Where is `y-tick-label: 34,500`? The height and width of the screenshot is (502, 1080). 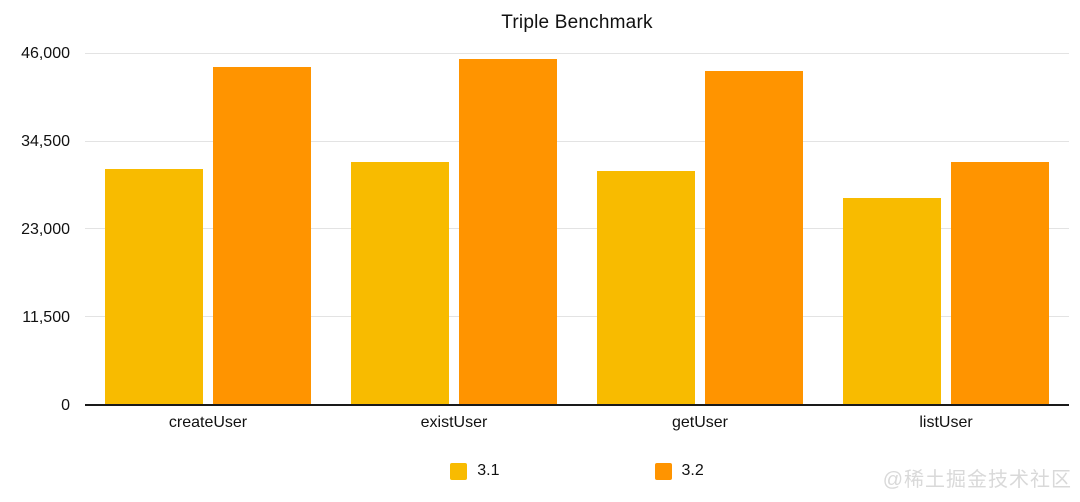 y-tick-label: 34,500 is located at coordinates (45, 141).